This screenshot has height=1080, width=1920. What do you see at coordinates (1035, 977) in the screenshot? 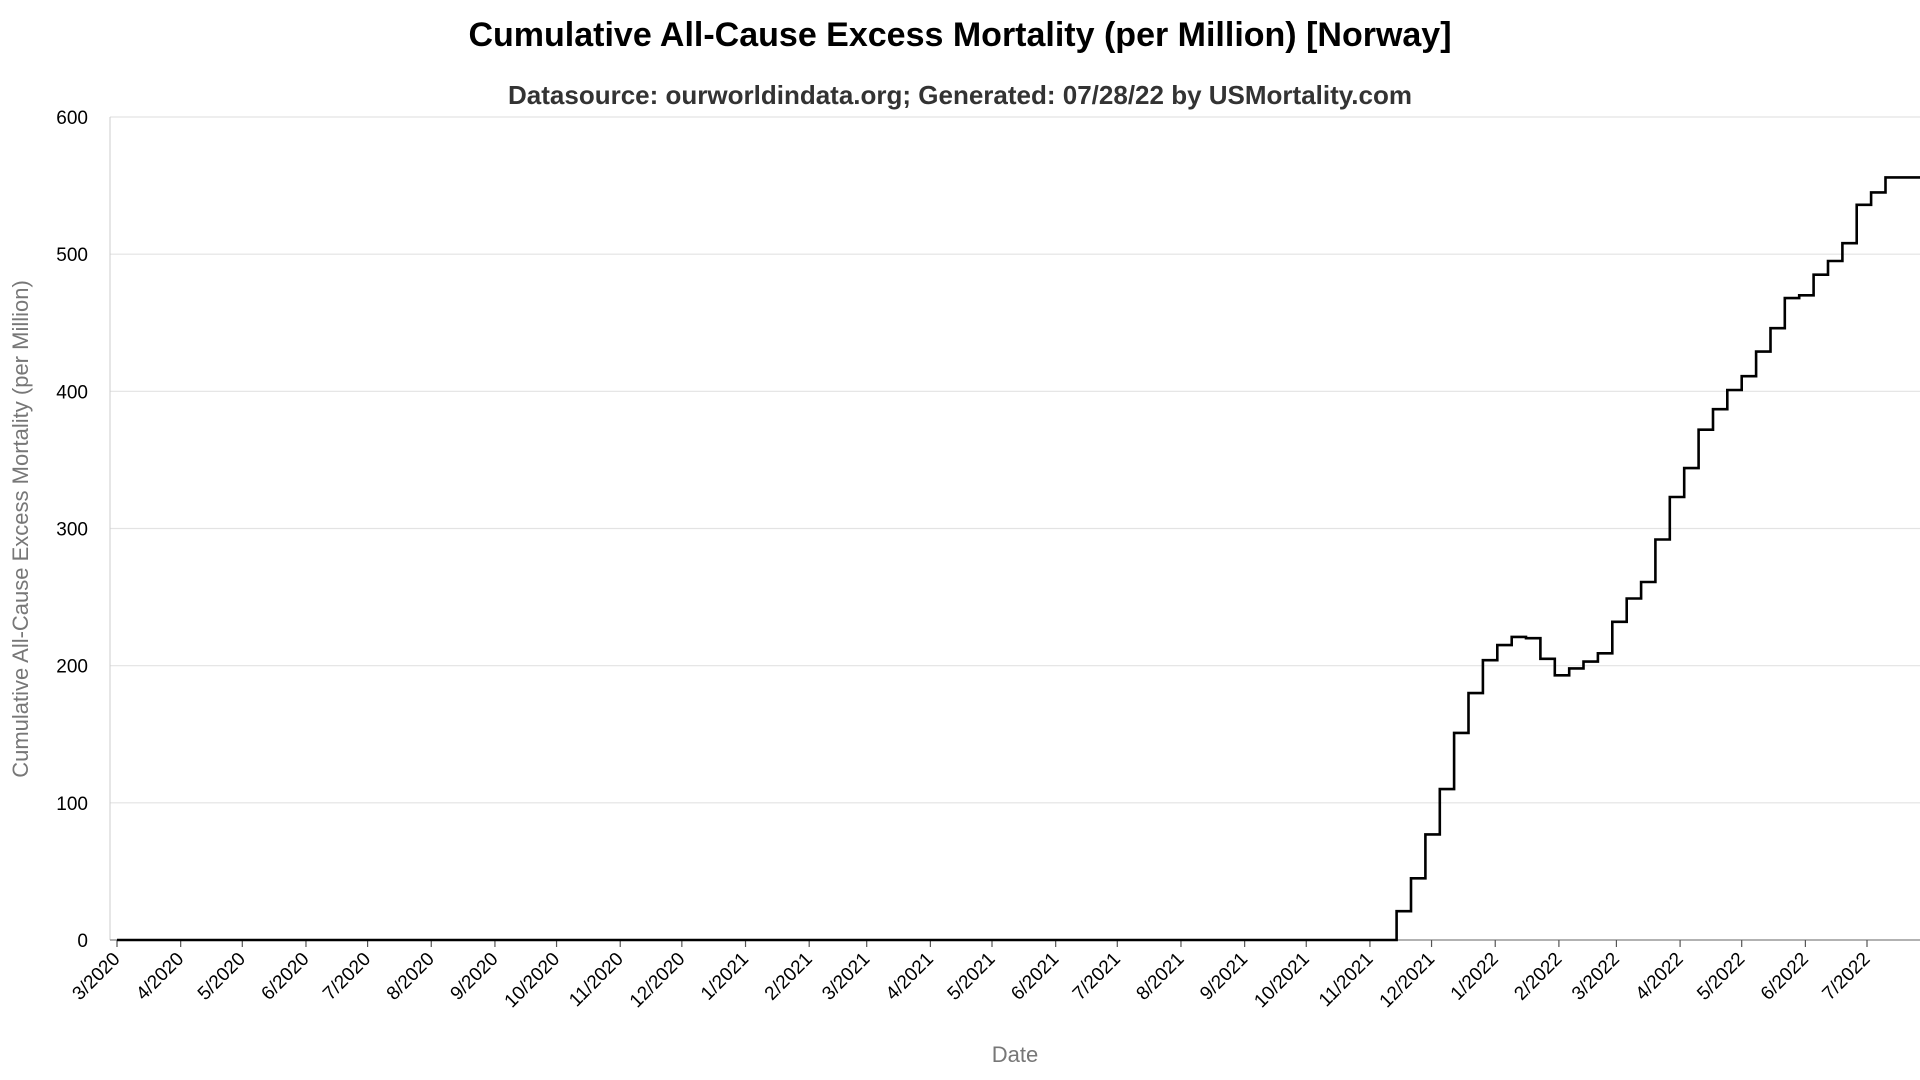
I see `x-tick-label: 6/2021` at bounding box center [1035, 977].